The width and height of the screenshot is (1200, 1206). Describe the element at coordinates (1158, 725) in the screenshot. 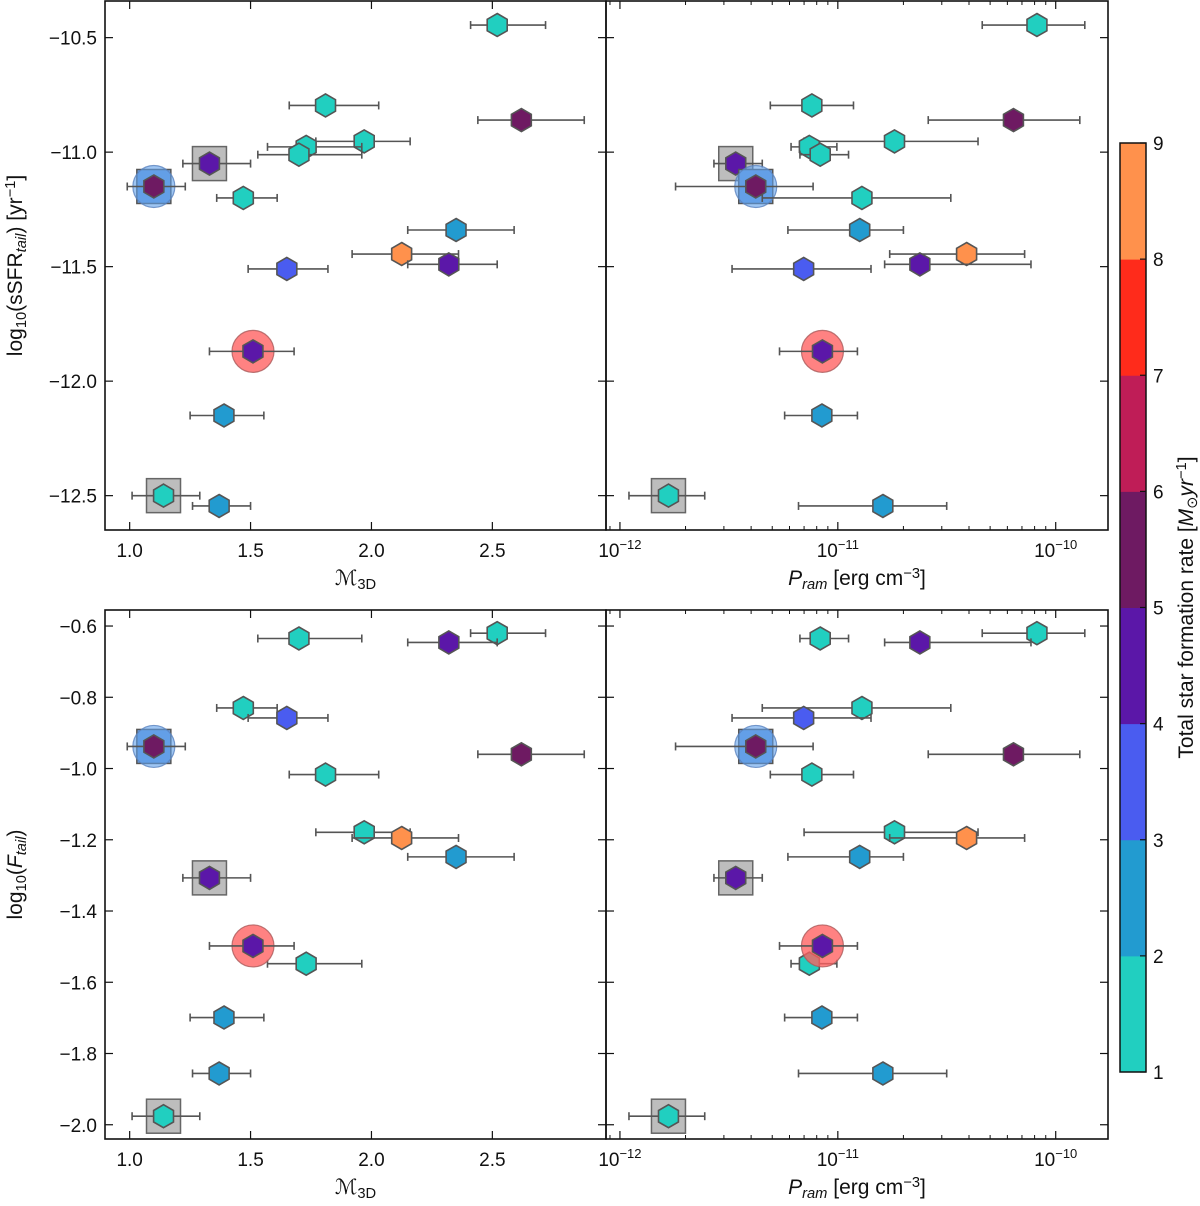

I see `colorbar-tick-label: 4` at that location.